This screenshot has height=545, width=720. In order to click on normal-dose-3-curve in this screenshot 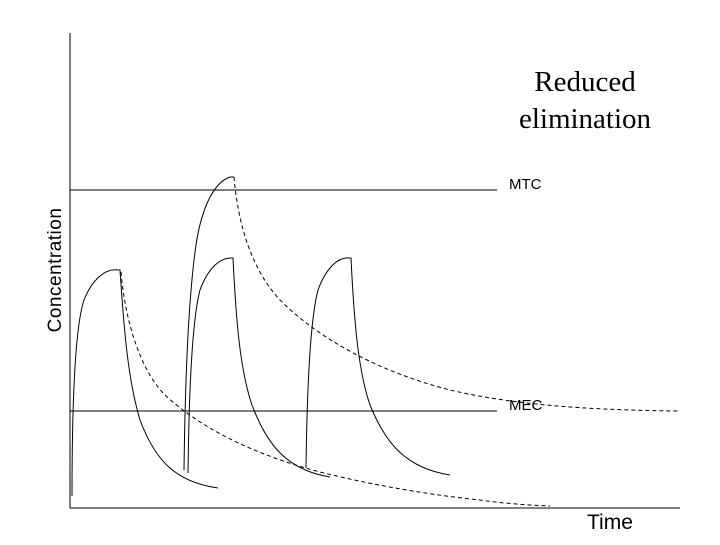, I will do `click(378, 366)`.